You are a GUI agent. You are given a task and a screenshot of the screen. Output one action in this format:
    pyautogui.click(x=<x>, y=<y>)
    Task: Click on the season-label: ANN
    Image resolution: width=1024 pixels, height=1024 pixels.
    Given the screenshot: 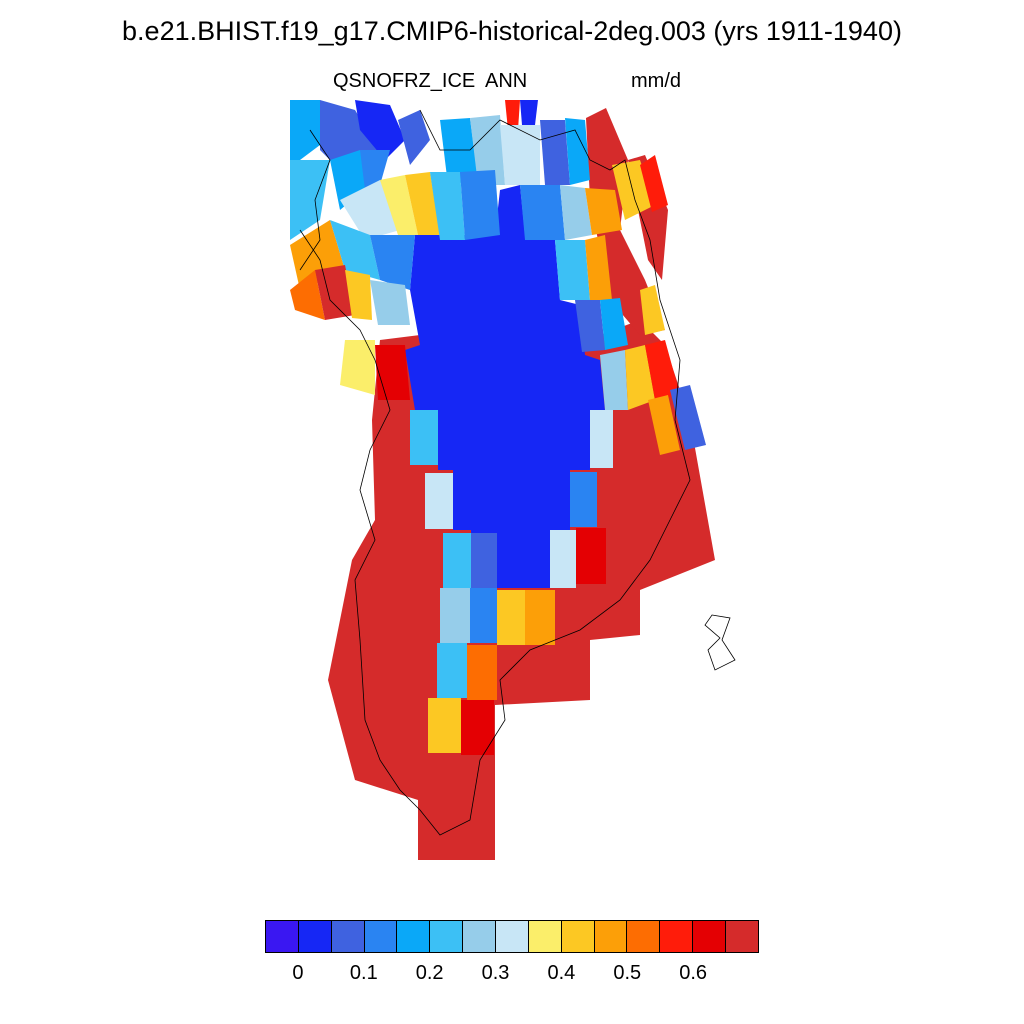 What is the action you would take?
    pyautogui.click(x=506, y=81)
    